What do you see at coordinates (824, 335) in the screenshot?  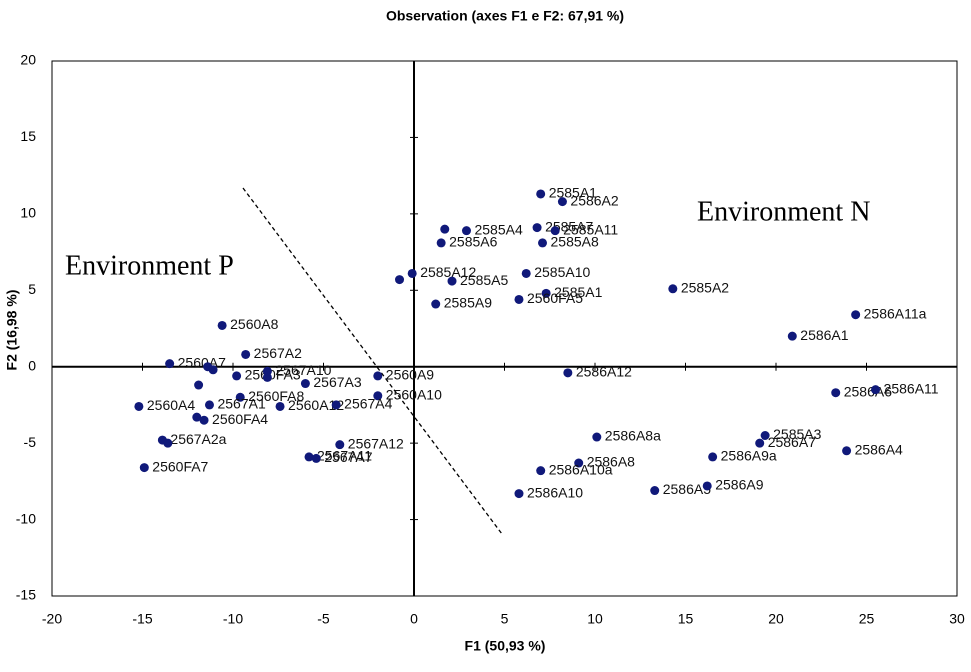 I see `point-label: 2586A1` at bounding box center [824, 335].